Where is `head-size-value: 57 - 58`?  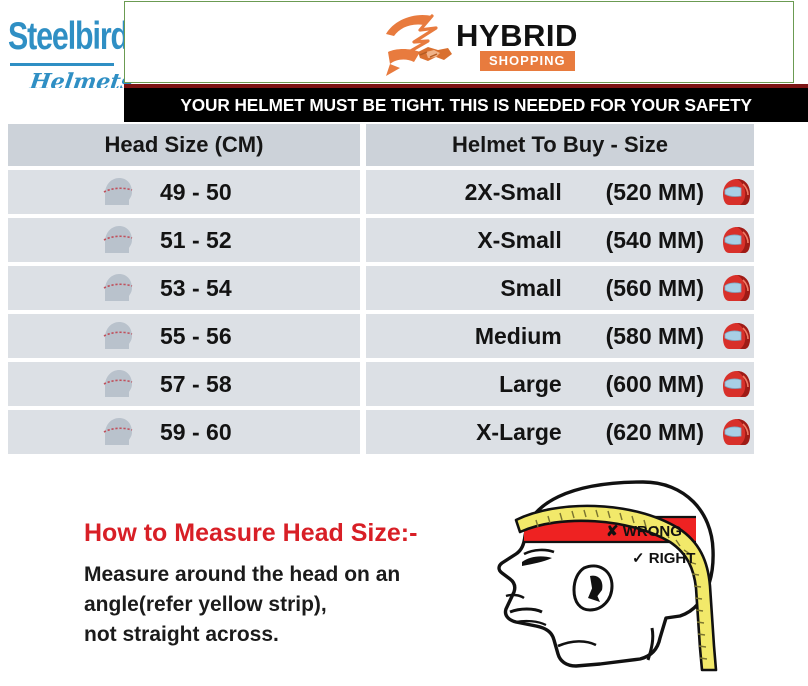
head-size-value: 57 - 58 is located at coordinates (196, 383).